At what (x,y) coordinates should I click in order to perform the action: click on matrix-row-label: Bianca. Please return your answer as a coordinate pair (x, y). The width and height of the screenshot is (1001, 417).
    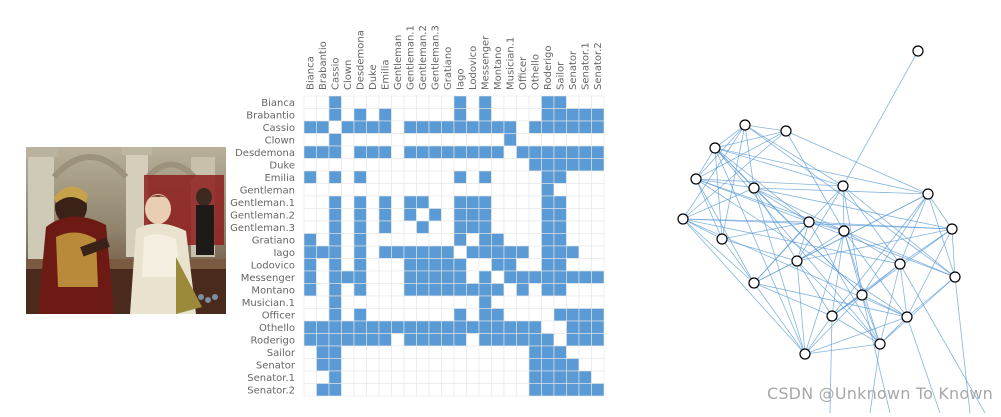
    Looking at the image, I should click on (278, 103).